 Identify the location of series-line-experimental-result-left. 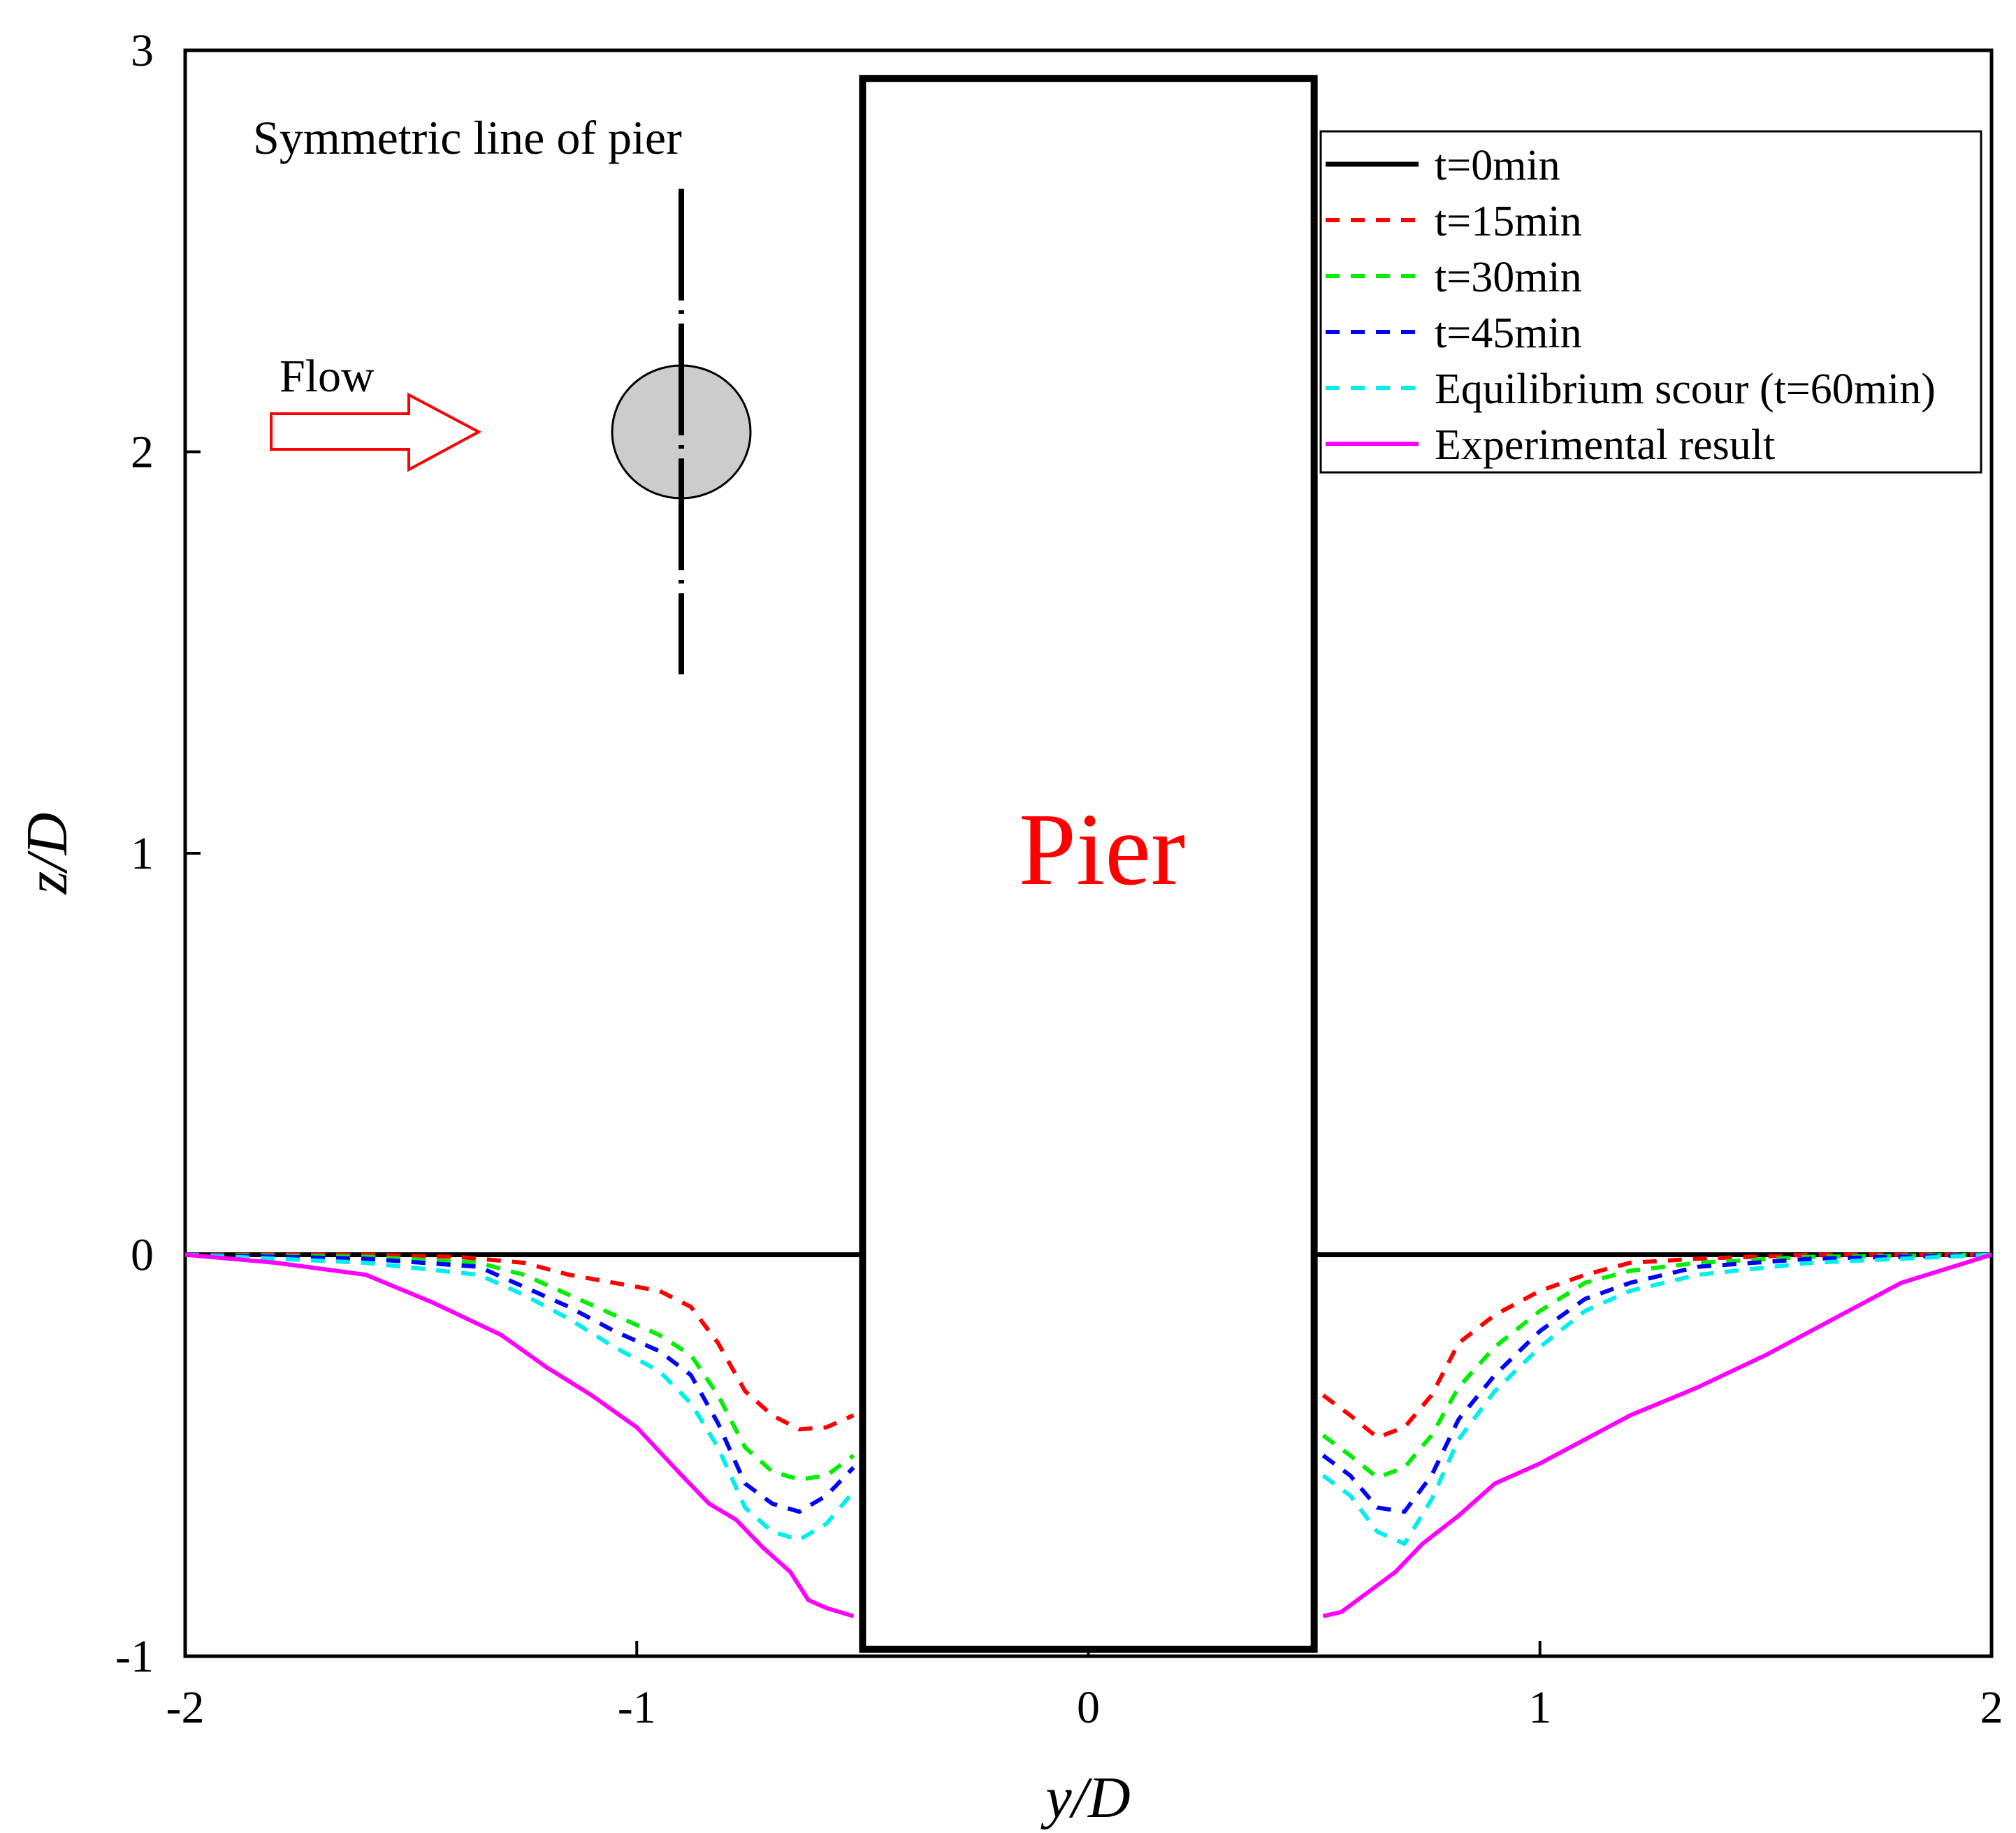
(519, 1435).